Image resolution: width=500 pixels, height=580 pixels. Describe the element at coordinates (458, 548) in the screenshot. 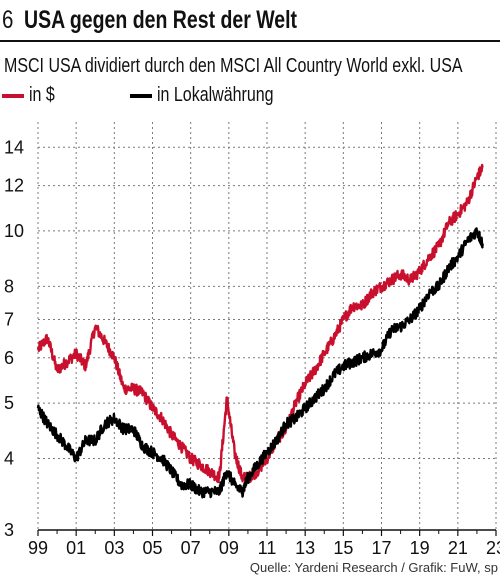

I see `x-tick-label: 21` at that location.